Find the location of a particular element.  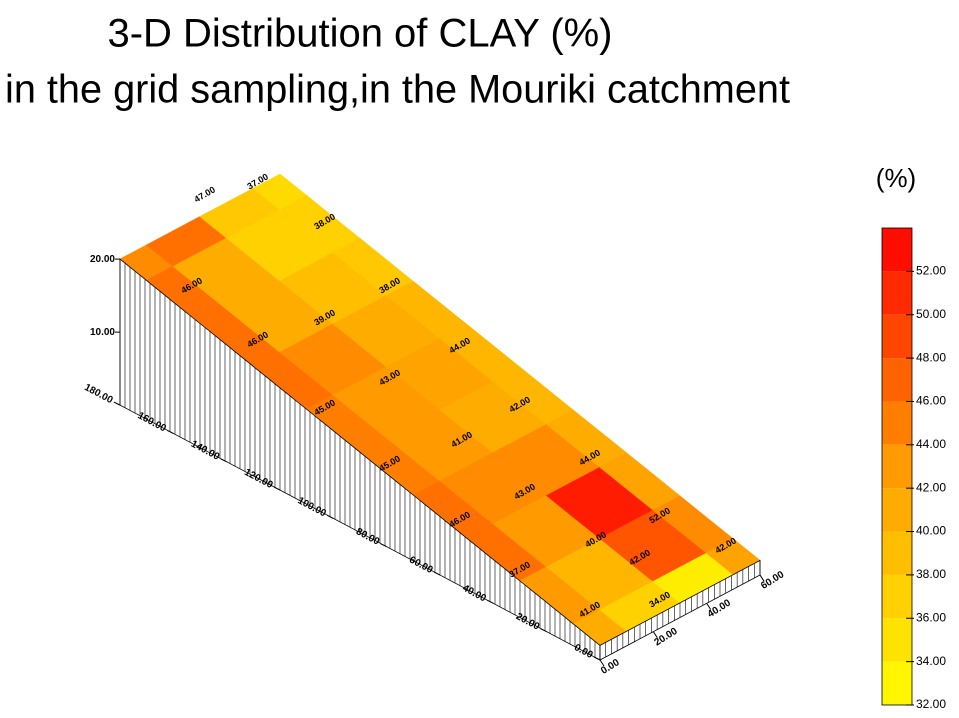

x-tick-label: 180.00 is located at coordinates (98, 394).